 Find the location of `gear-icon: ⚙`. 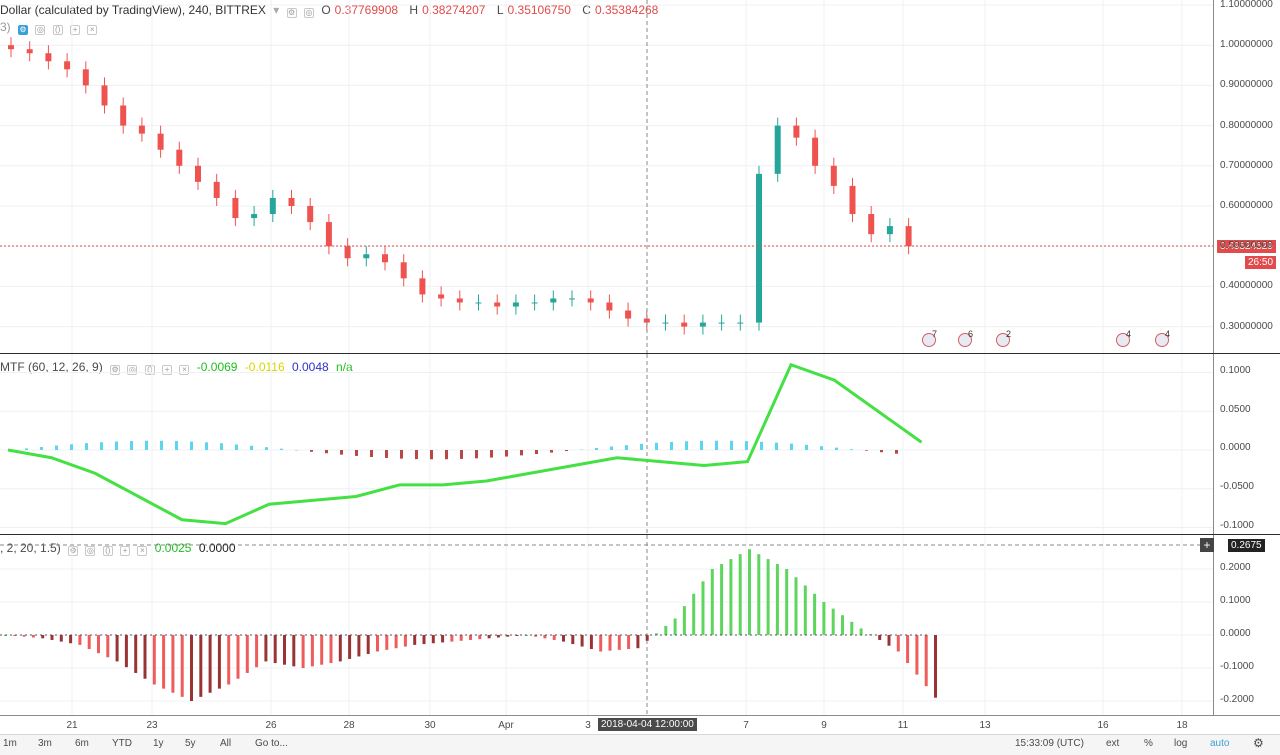

gear-icon: ⚙ is located at coordinates (1258, 743).